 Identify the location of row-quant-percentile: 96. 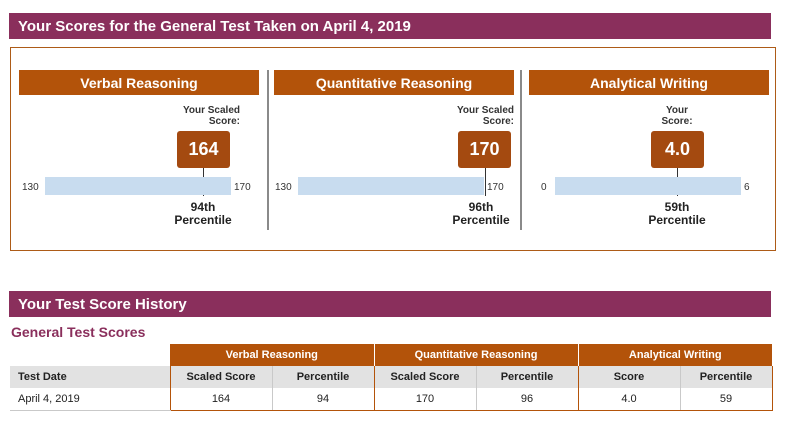
(527, 399).